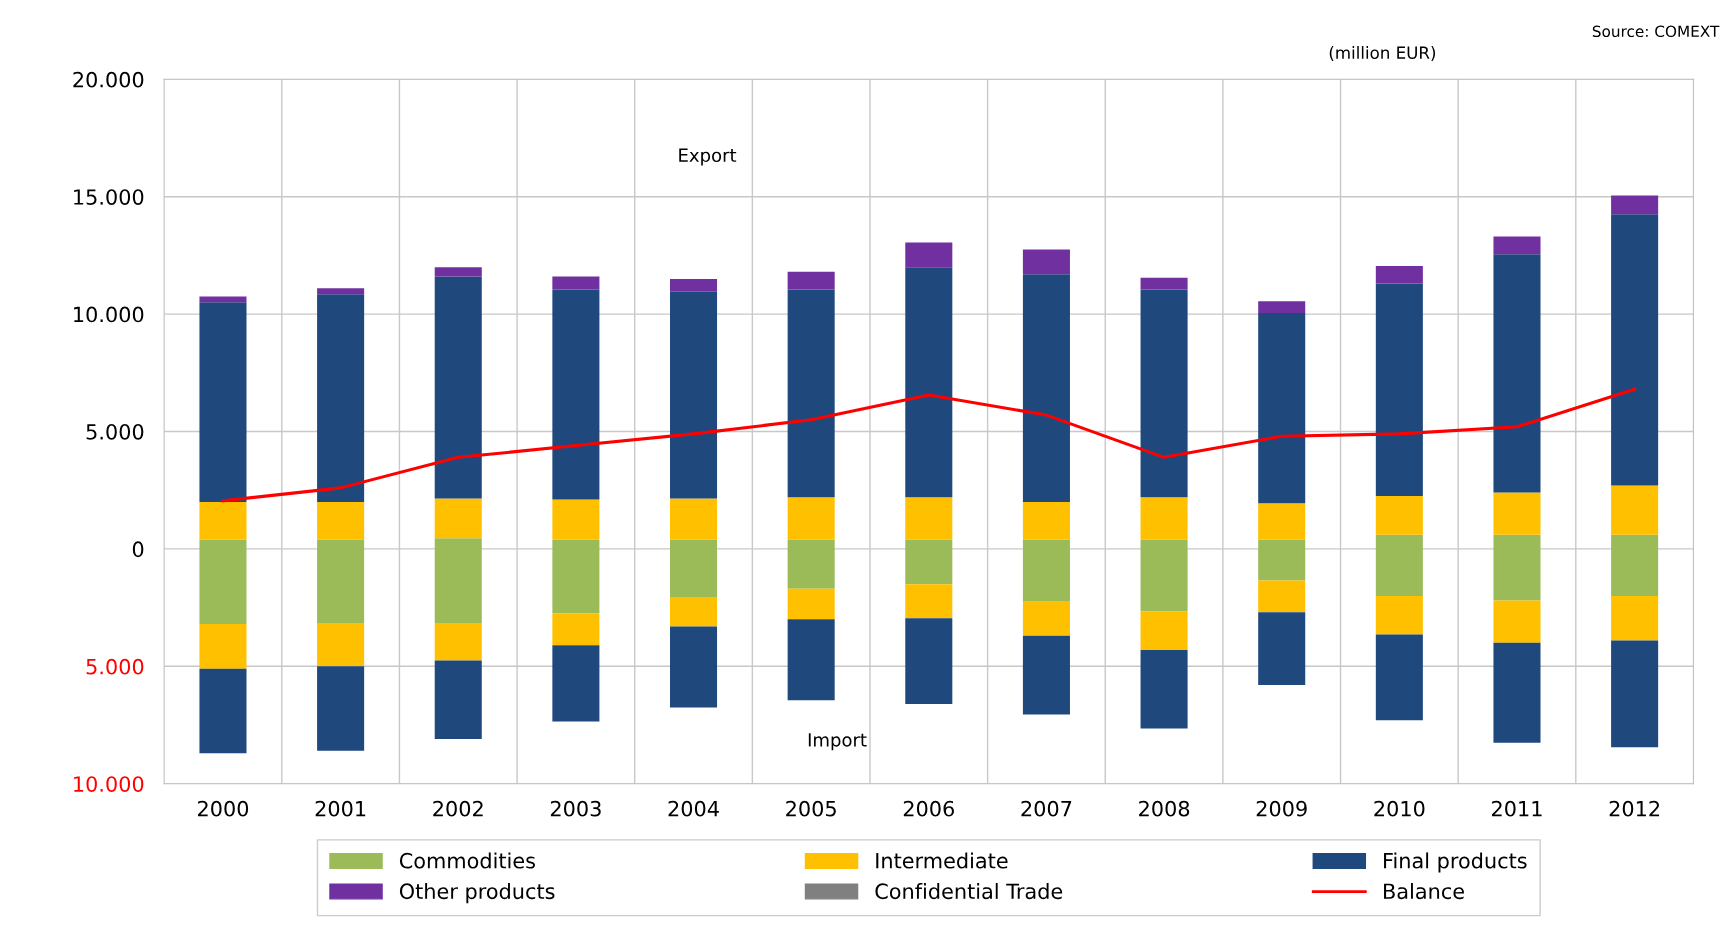  I want to click on y-tick-label: 0, so click(138, 549).